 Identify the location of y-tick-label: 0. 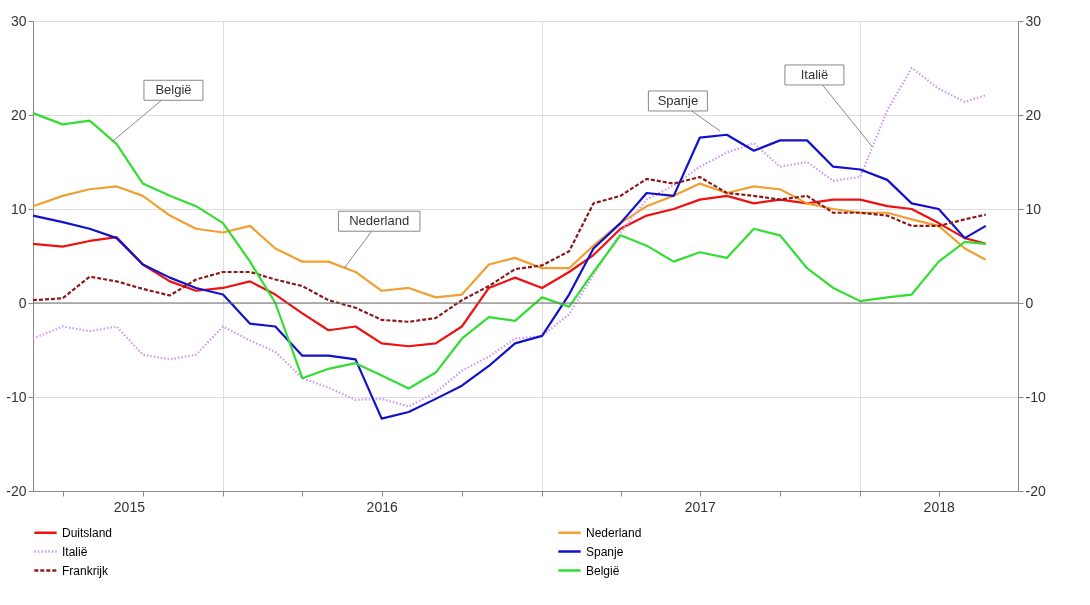
(22, 302).